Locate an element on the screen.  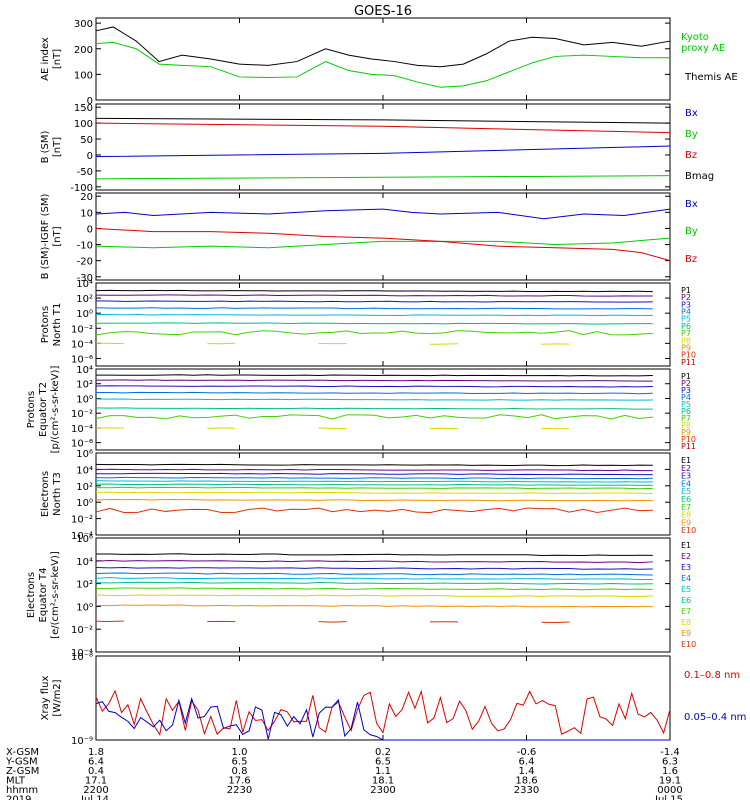
series-p3 is located at coordinates (374, 386).